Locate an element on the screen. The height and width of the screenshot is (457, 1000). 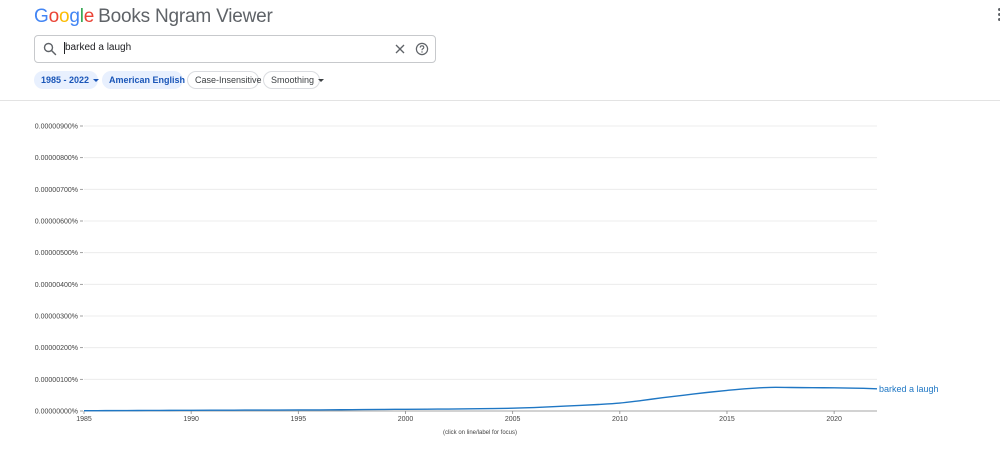
x-tick-label: 1985 is located at coordinates (84, 419).